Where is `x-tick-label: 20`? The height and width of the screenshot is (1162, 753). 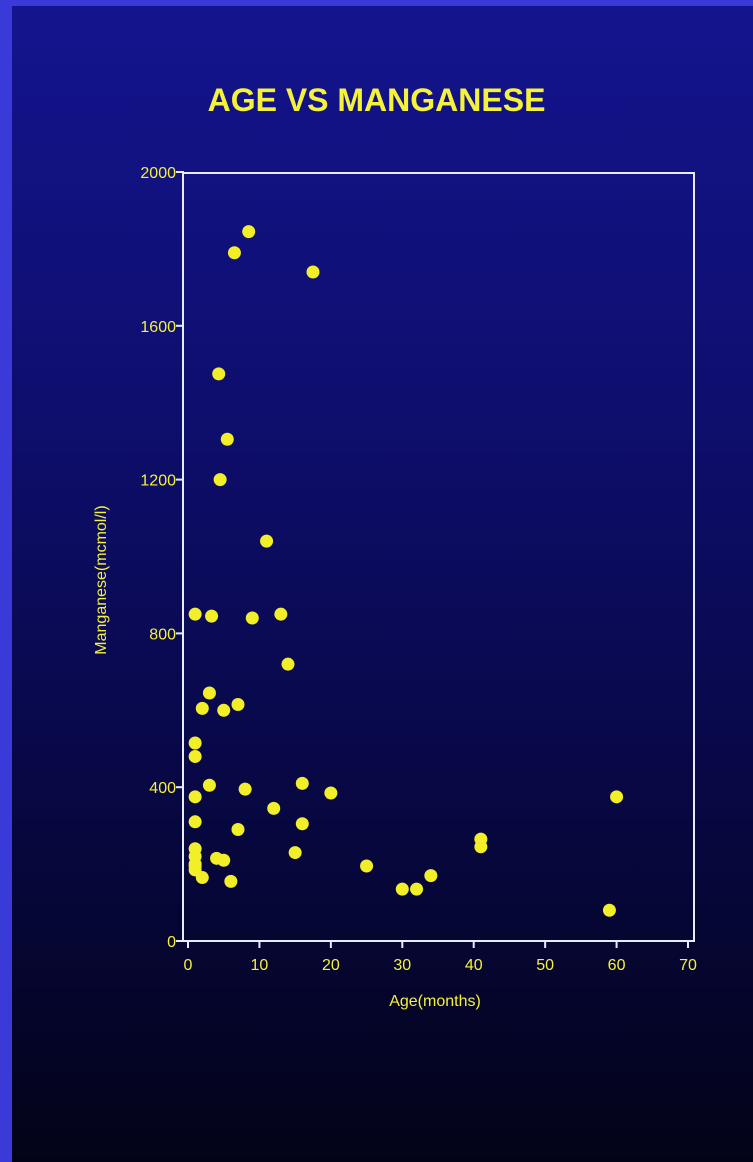
x-tick-label: 20 is located at coordinates (331, 965).